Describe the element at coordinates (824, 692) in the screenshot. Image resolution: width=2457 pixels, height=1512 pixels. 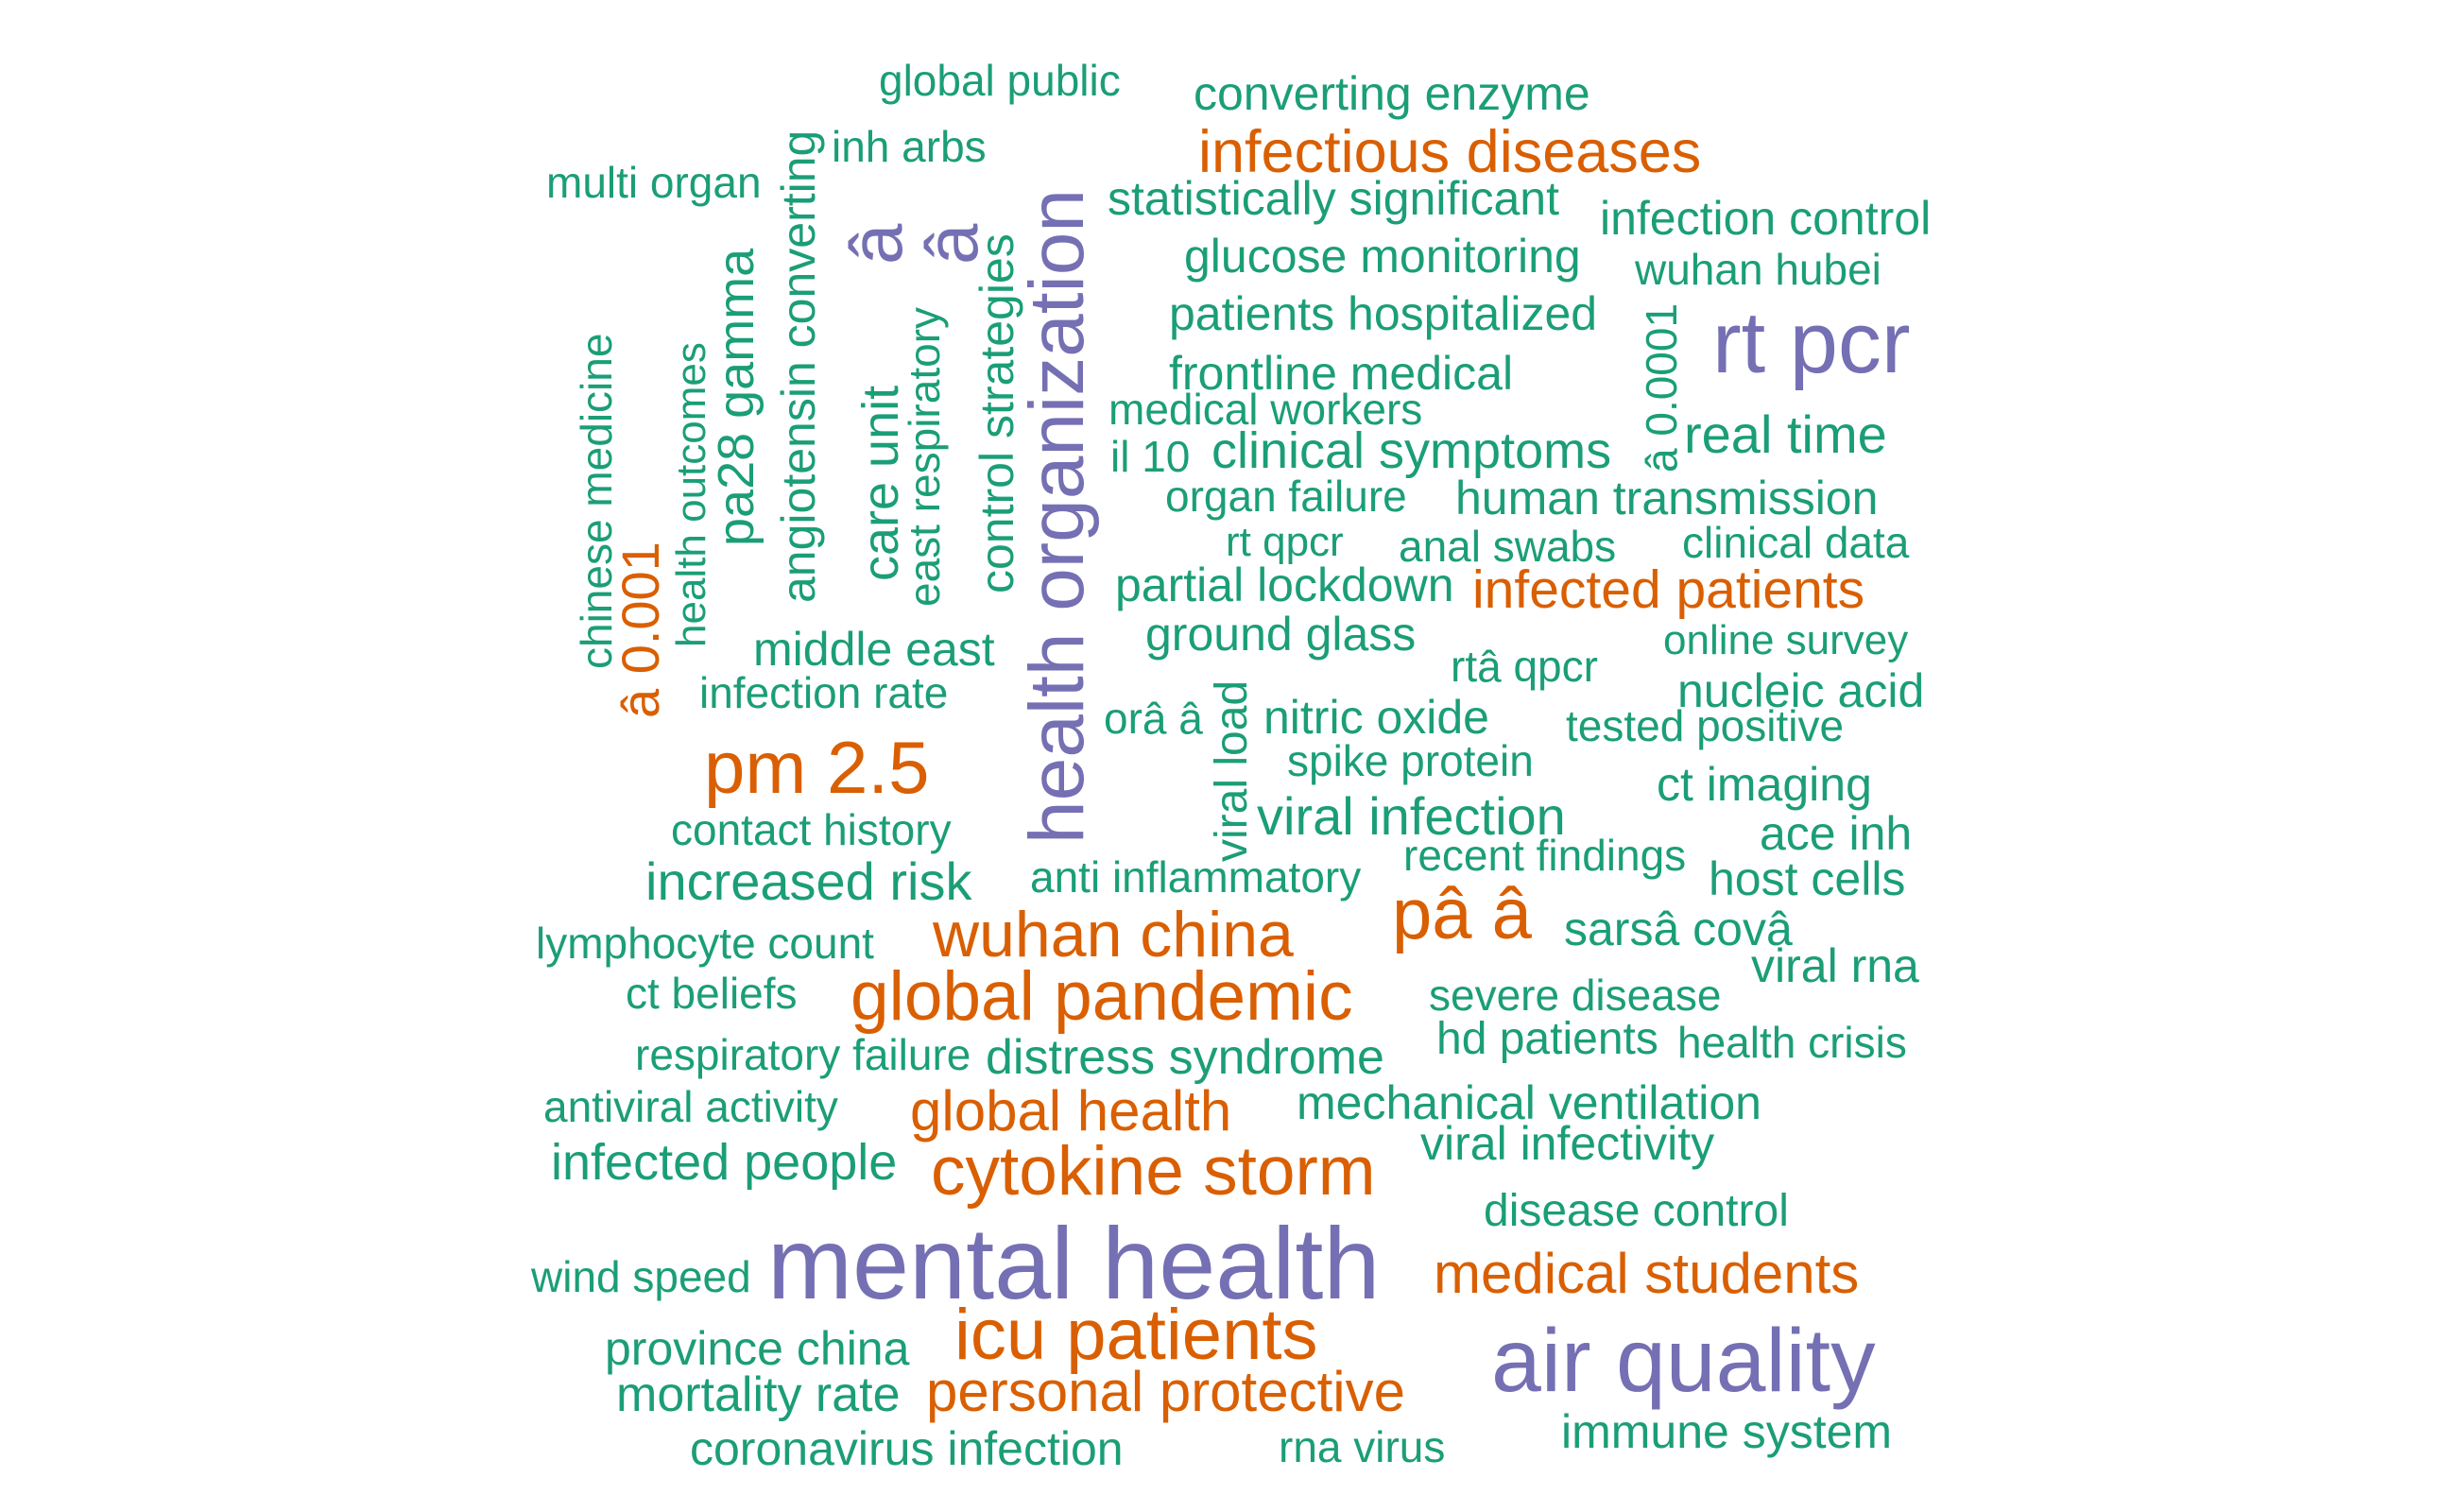
I see `word: infection rate` at that location.